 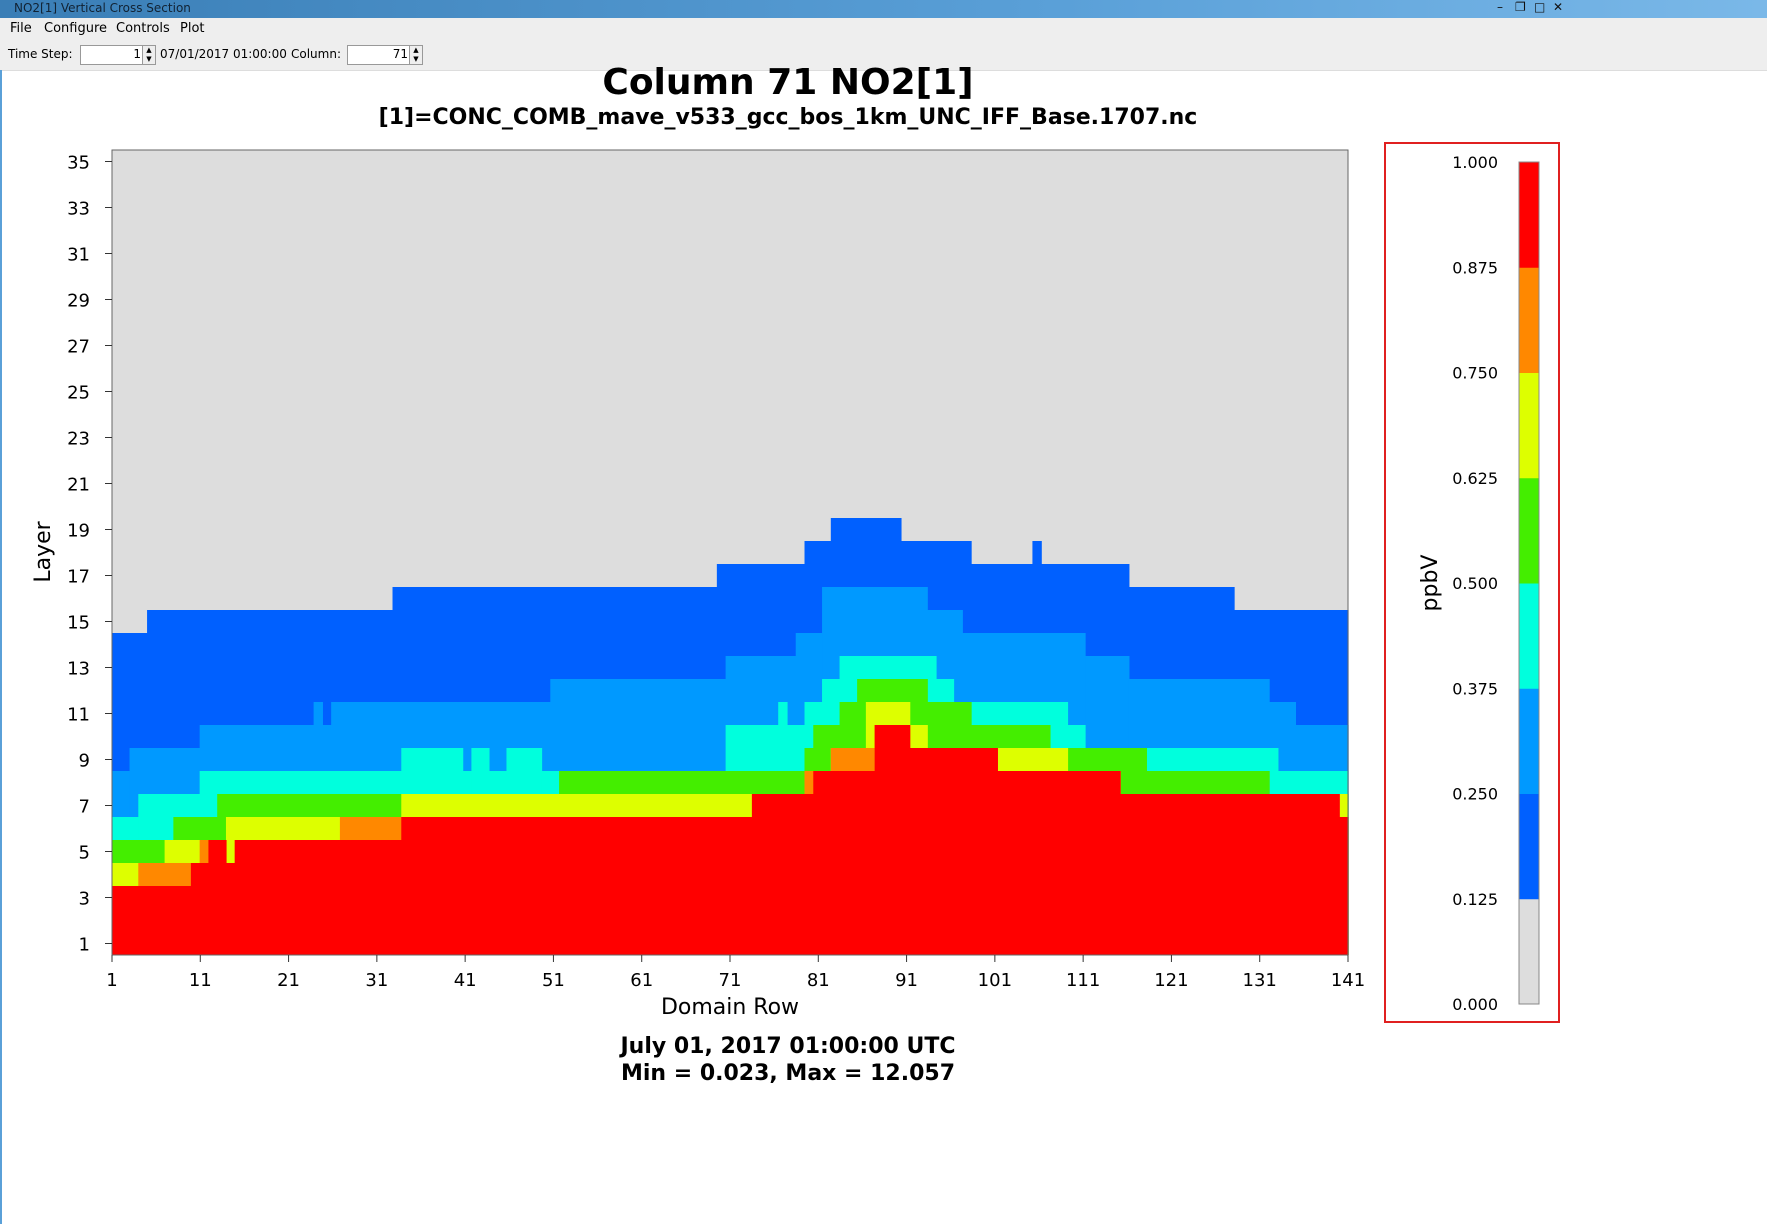 I want to click on y-tick-label: 15, so click(x=78, y=623).